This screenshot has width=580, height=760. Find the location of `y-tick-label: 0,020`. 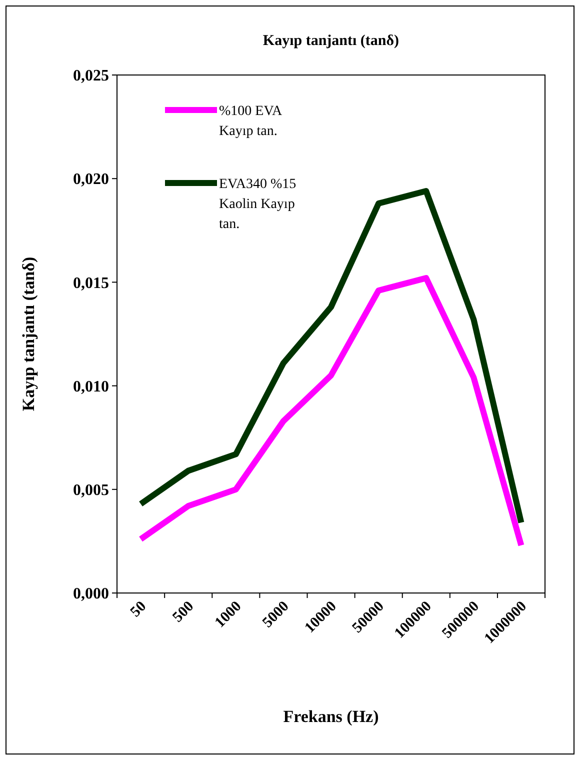

y-tick-label: 0,020 is located at coordinates (91, 179).